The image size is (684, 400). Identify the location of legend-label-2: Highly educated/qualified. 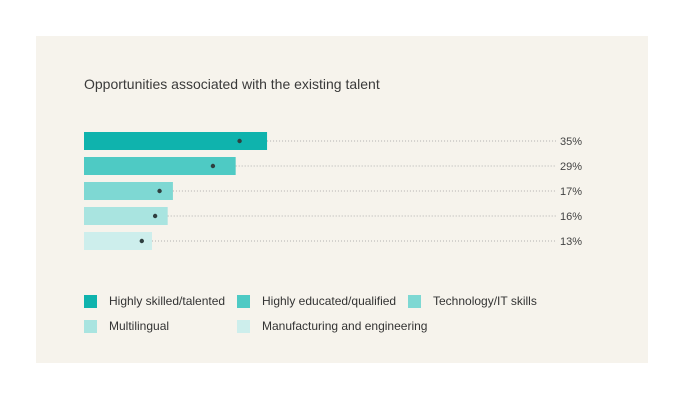
(329, 301).